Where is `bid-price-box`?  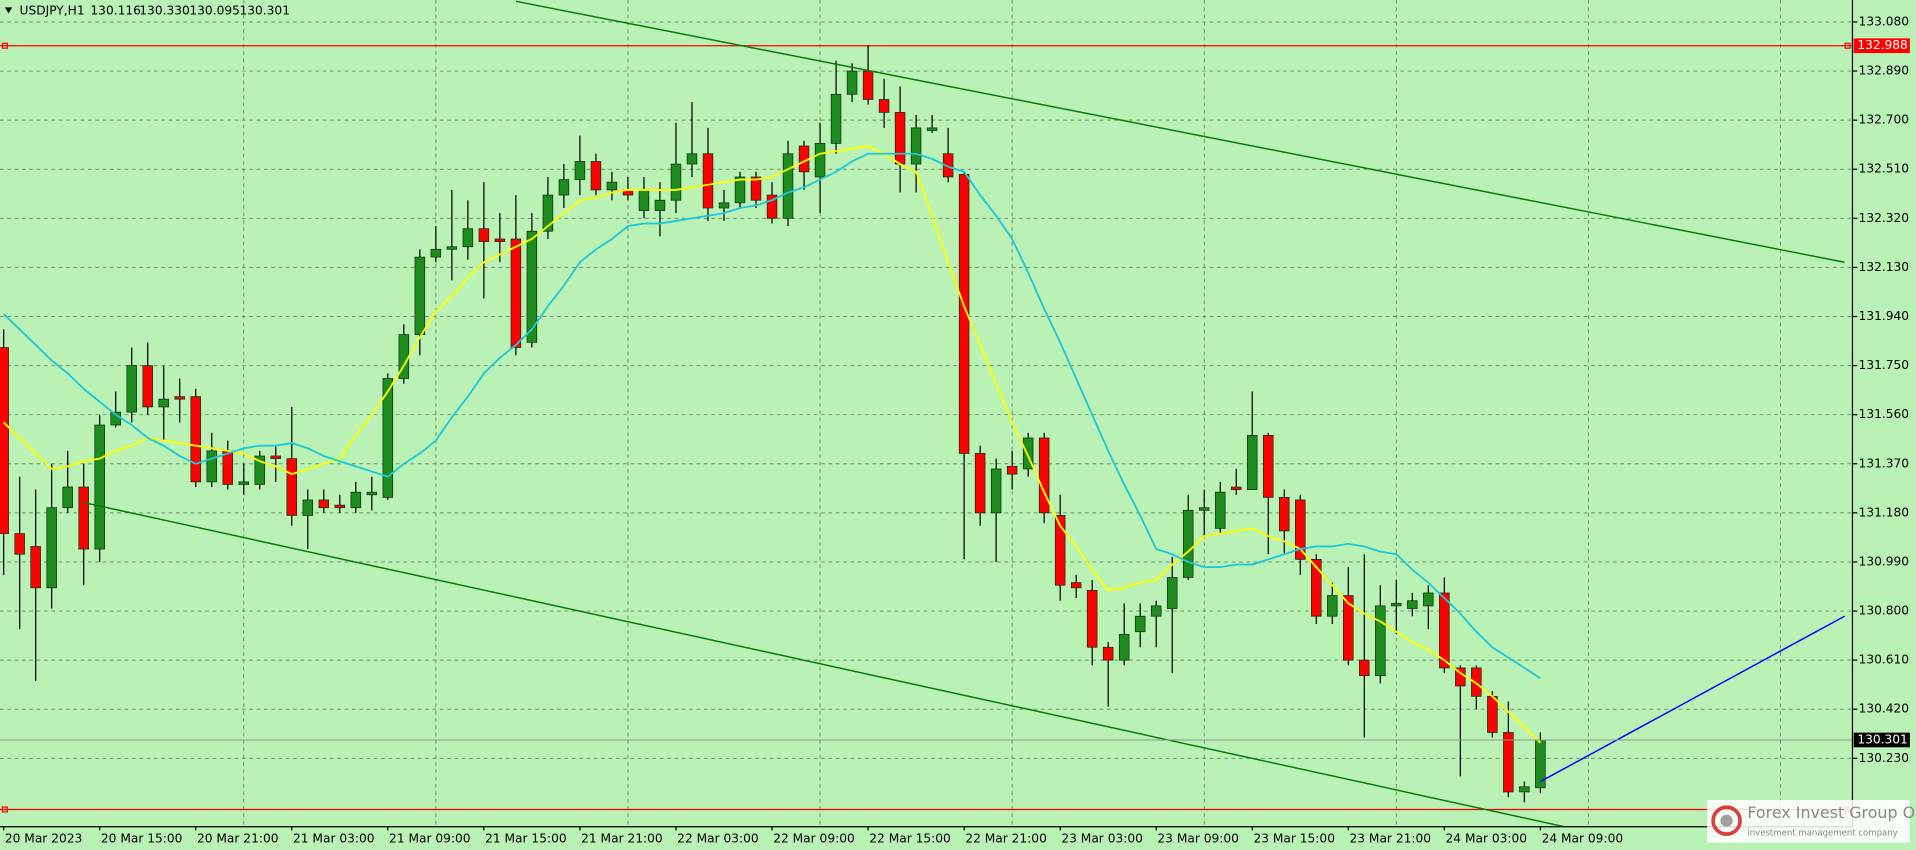
bid-price-box is located at coordinates (1881, 740).